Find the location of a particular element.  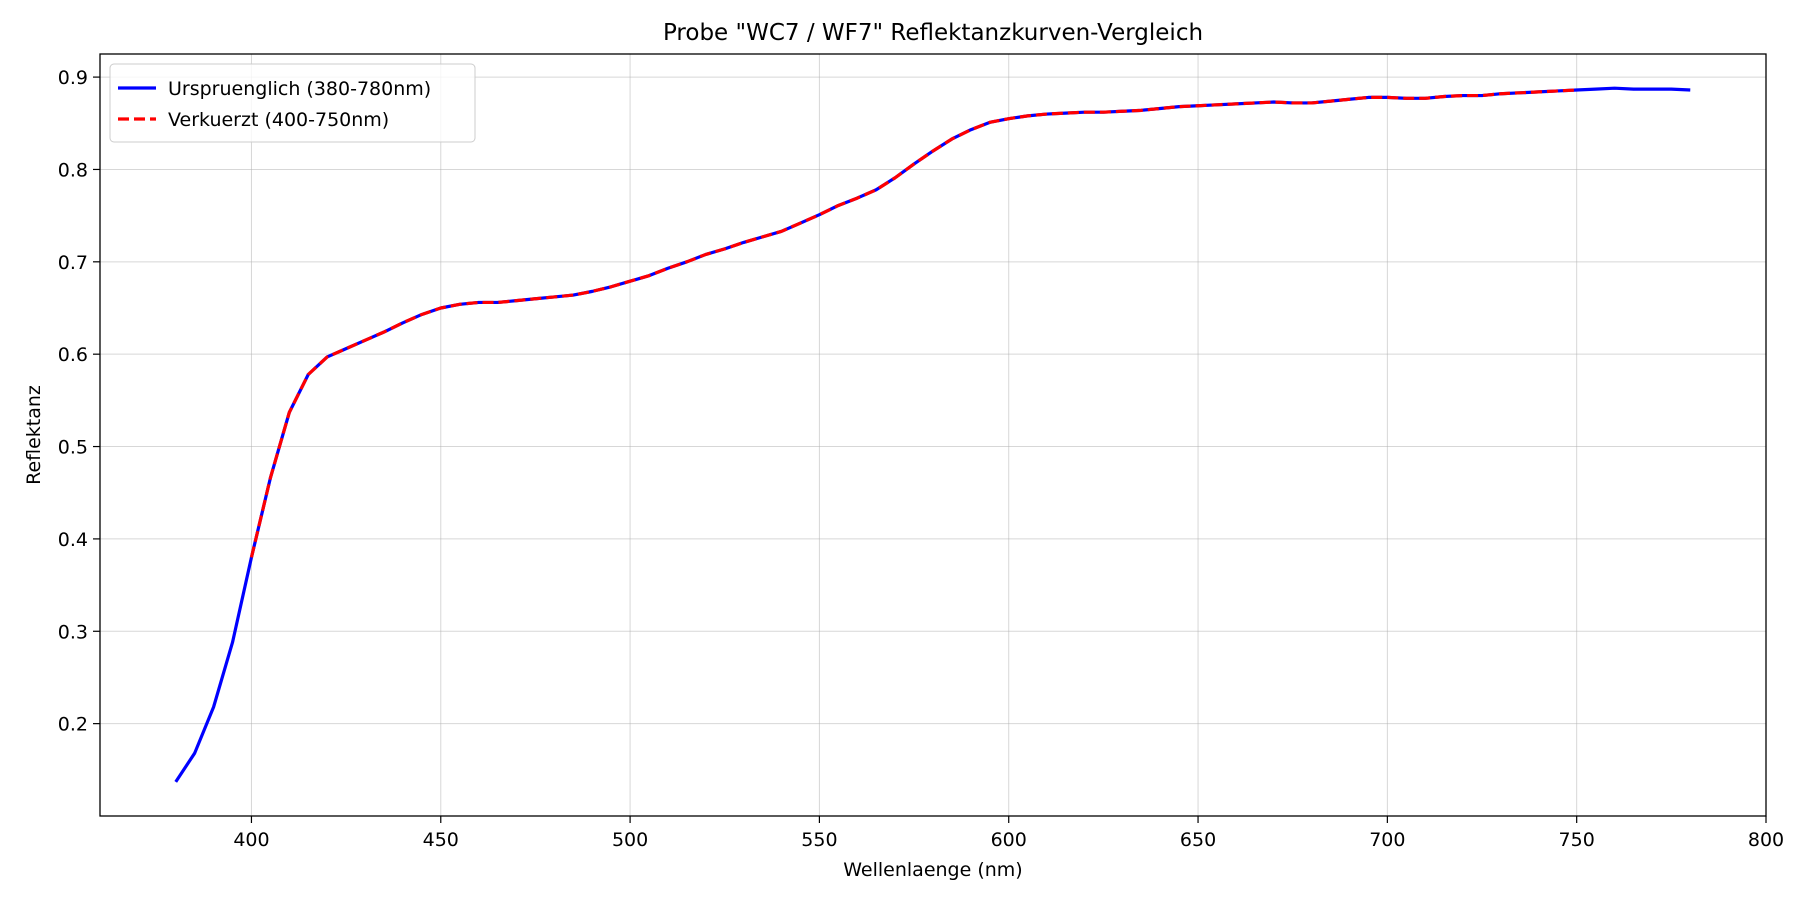

y-tick-label: 0.6 is located at coordinates (73, 355).